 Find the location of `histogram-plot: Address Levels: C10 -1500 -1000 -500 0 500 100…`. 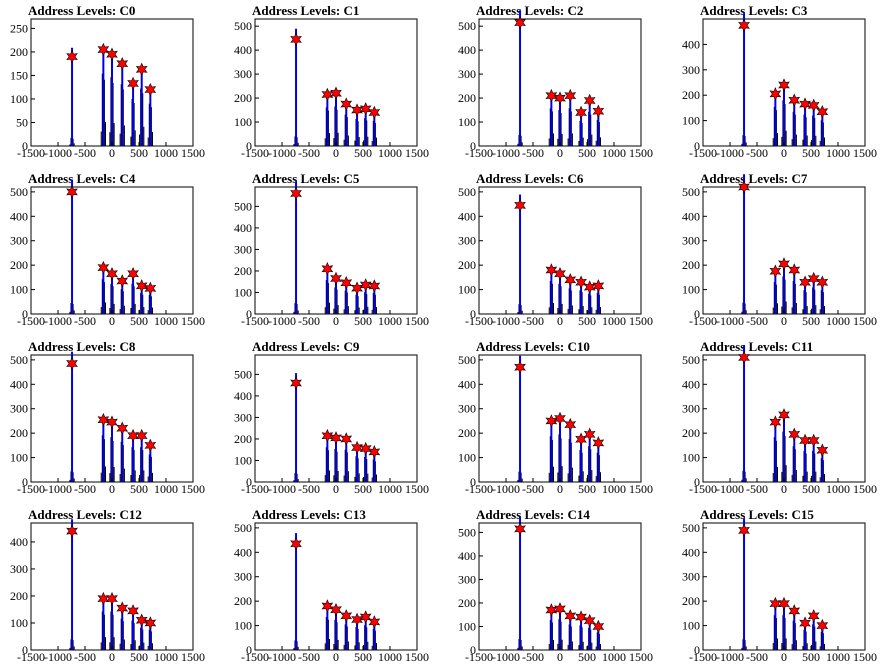

histogram-plot: Address Levels: C10 -1500 -1000 -500 0 500 100… is located at coordinates (555, 417).